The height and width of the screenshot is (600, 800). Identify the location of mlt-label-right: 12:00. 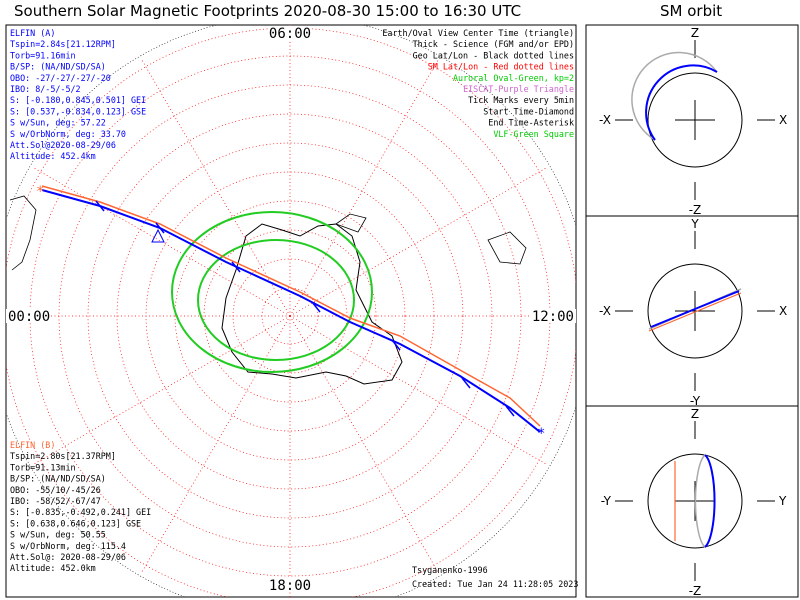
(553, 317).